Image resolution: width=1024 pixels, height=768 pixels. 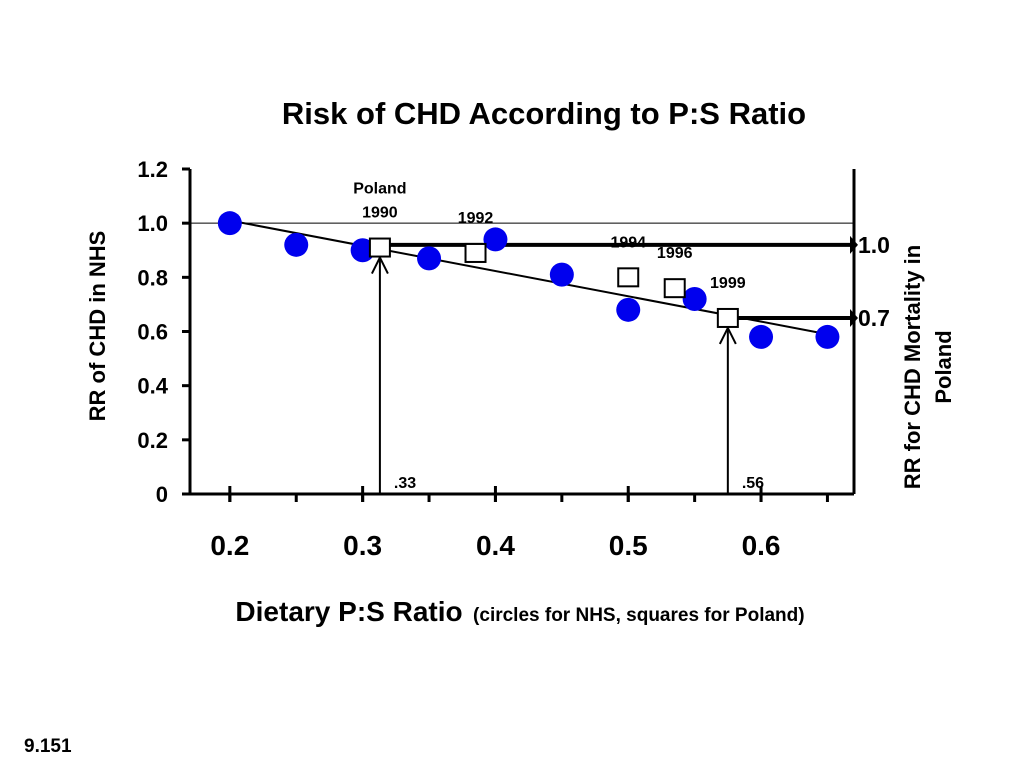 What do you see at coordinates (761, 545) in the screenshot?
I see `x-tick-label: 0.6` at bounding box center [761, 545].